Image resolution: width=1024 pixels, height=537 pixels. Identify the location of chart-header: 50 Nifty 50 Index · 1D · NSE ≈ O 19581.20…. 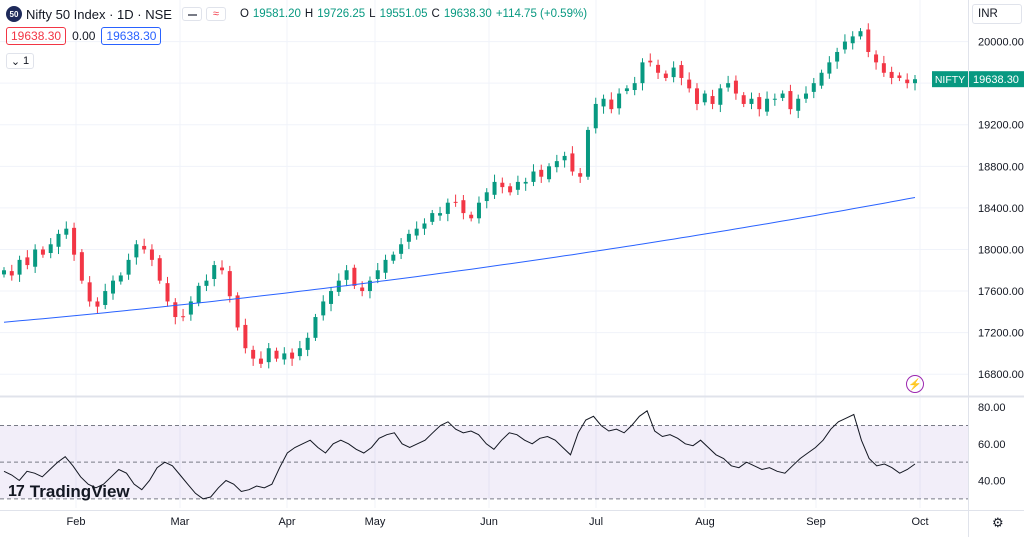
(296, 14).